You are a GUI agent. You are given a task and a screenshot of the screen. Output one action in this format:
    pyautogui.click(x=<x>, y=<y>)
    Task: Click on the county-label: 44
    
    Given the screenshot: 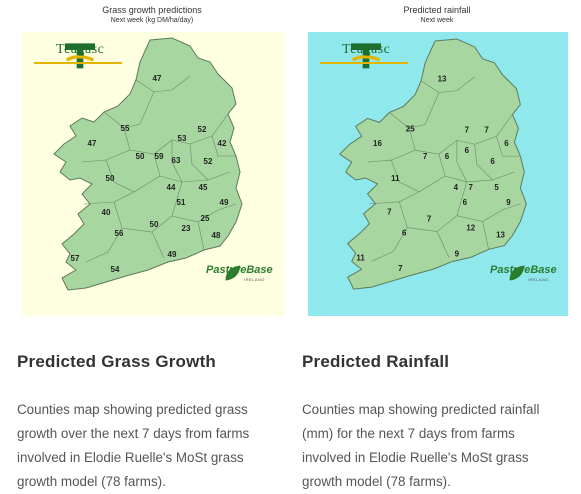 What is the action you would take?
    pyautogui.click(x=171, y=187)
    